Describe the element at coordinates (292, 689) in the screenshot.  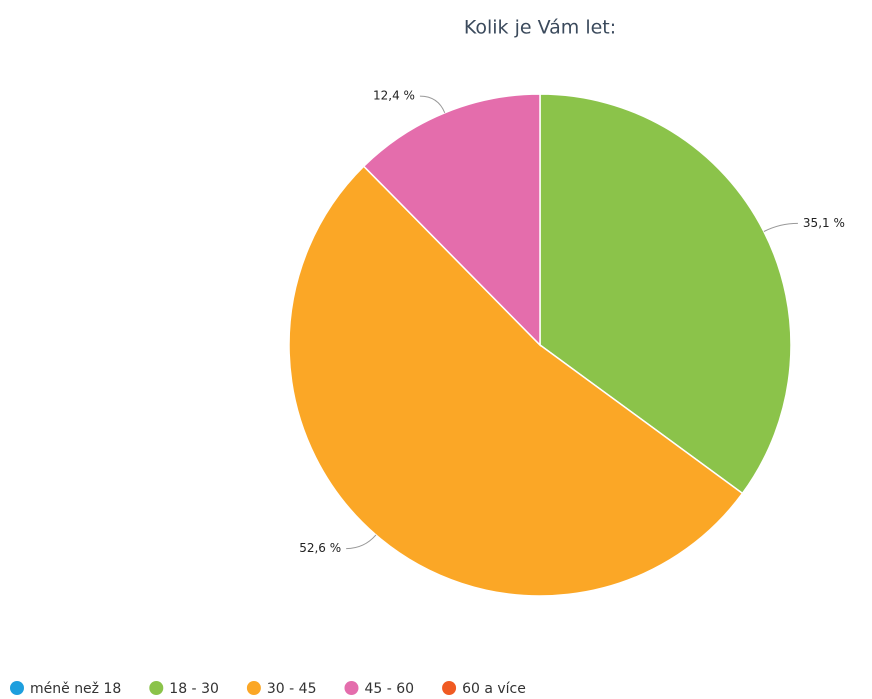
I see `legend-label: 30 - 45` at that location.